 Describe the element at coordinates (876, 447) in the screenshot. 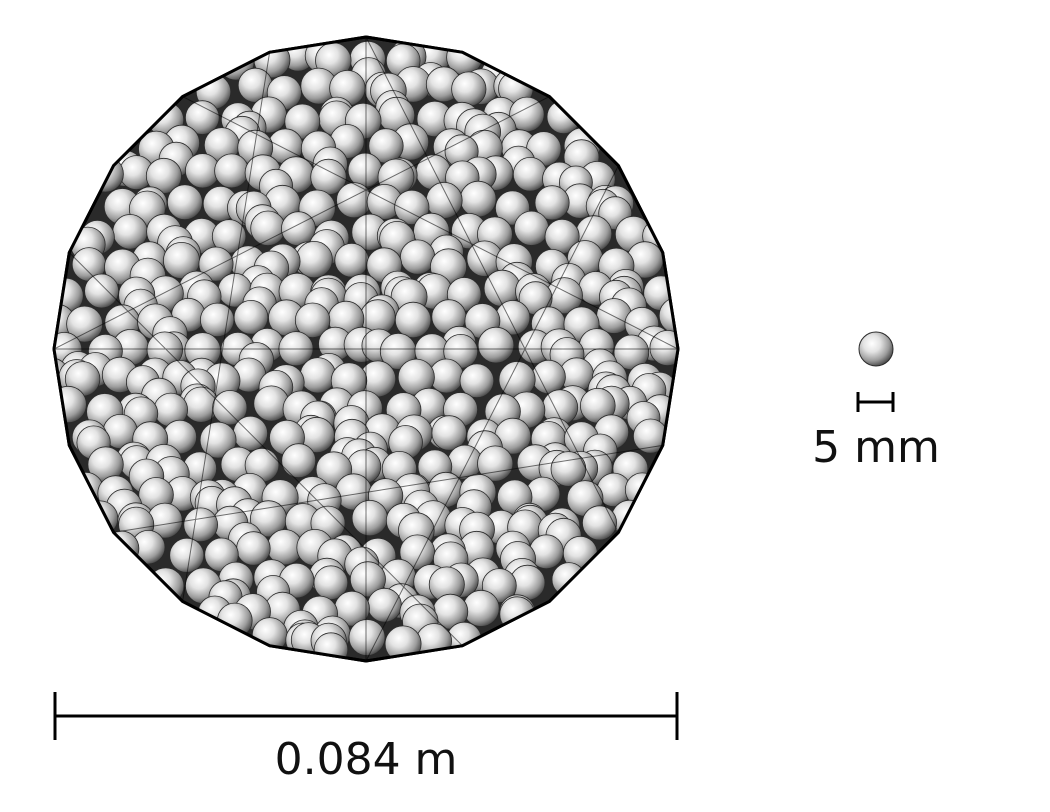

I see `particle-scale-label: 5 mm` at that location.